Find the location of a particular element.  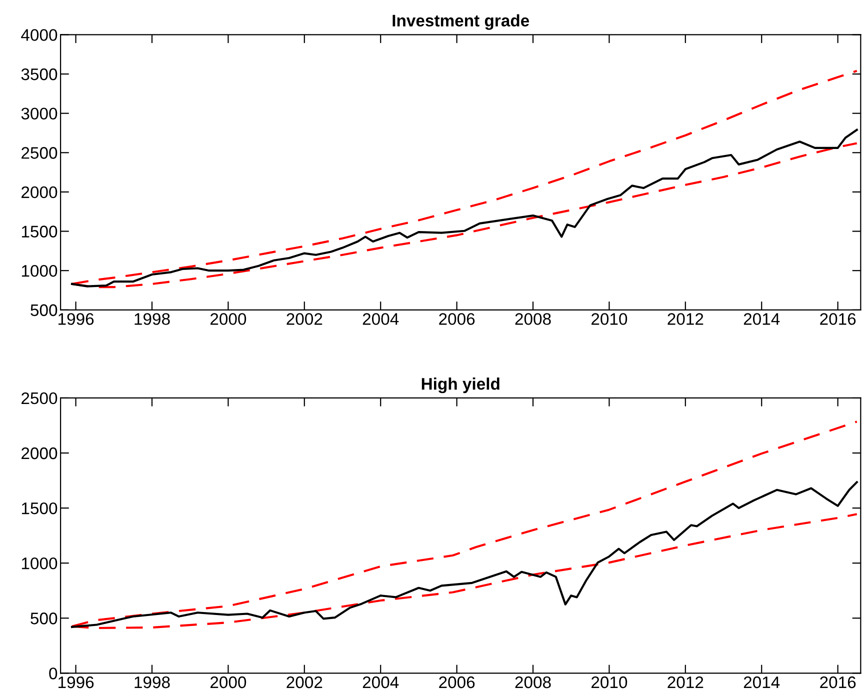

chart-title: Investment grade is located at coordinates (461, 22).